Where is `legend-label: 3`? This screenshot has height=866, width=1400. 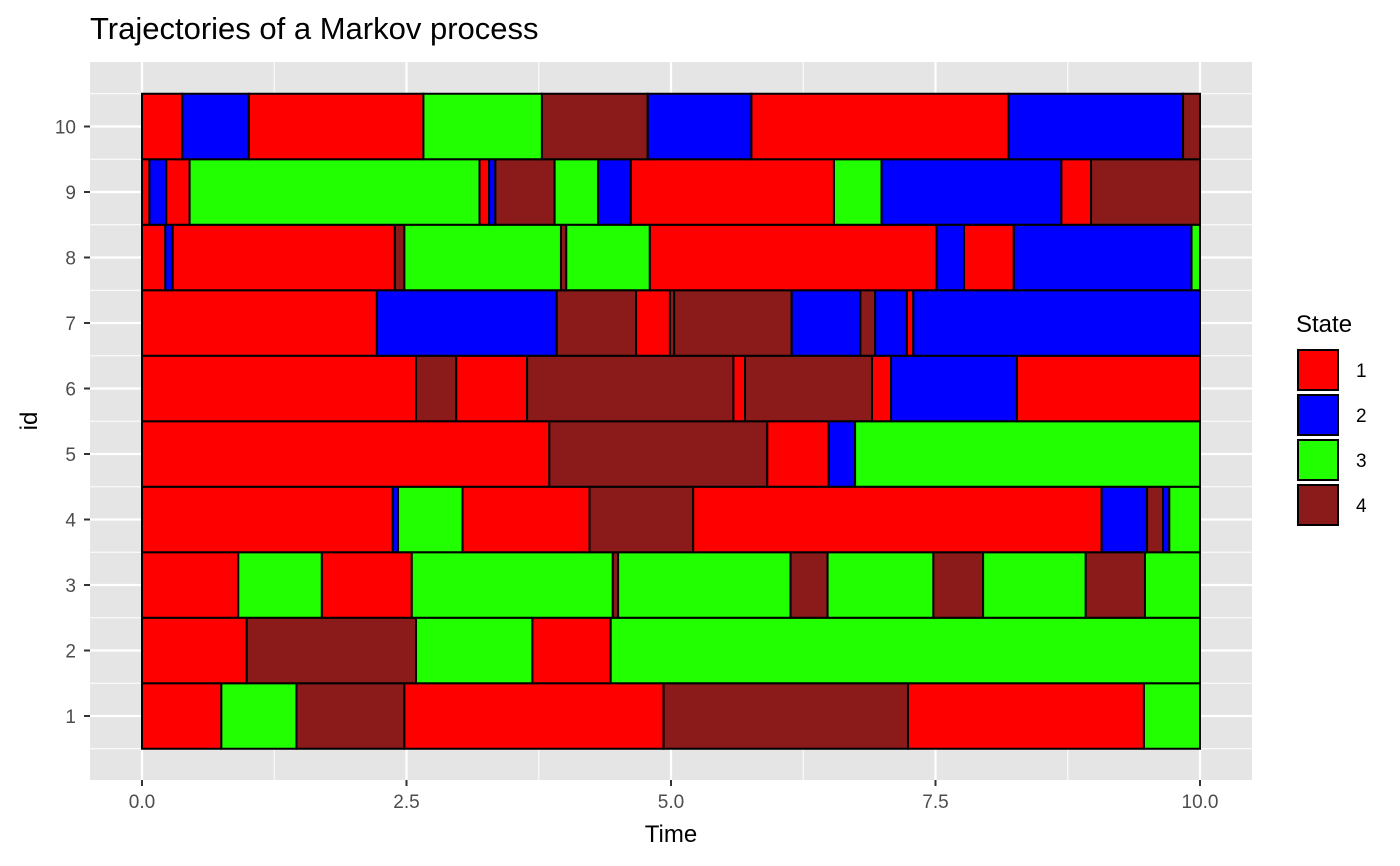 legend-label: 3 is located at coordinates (1361, 461).